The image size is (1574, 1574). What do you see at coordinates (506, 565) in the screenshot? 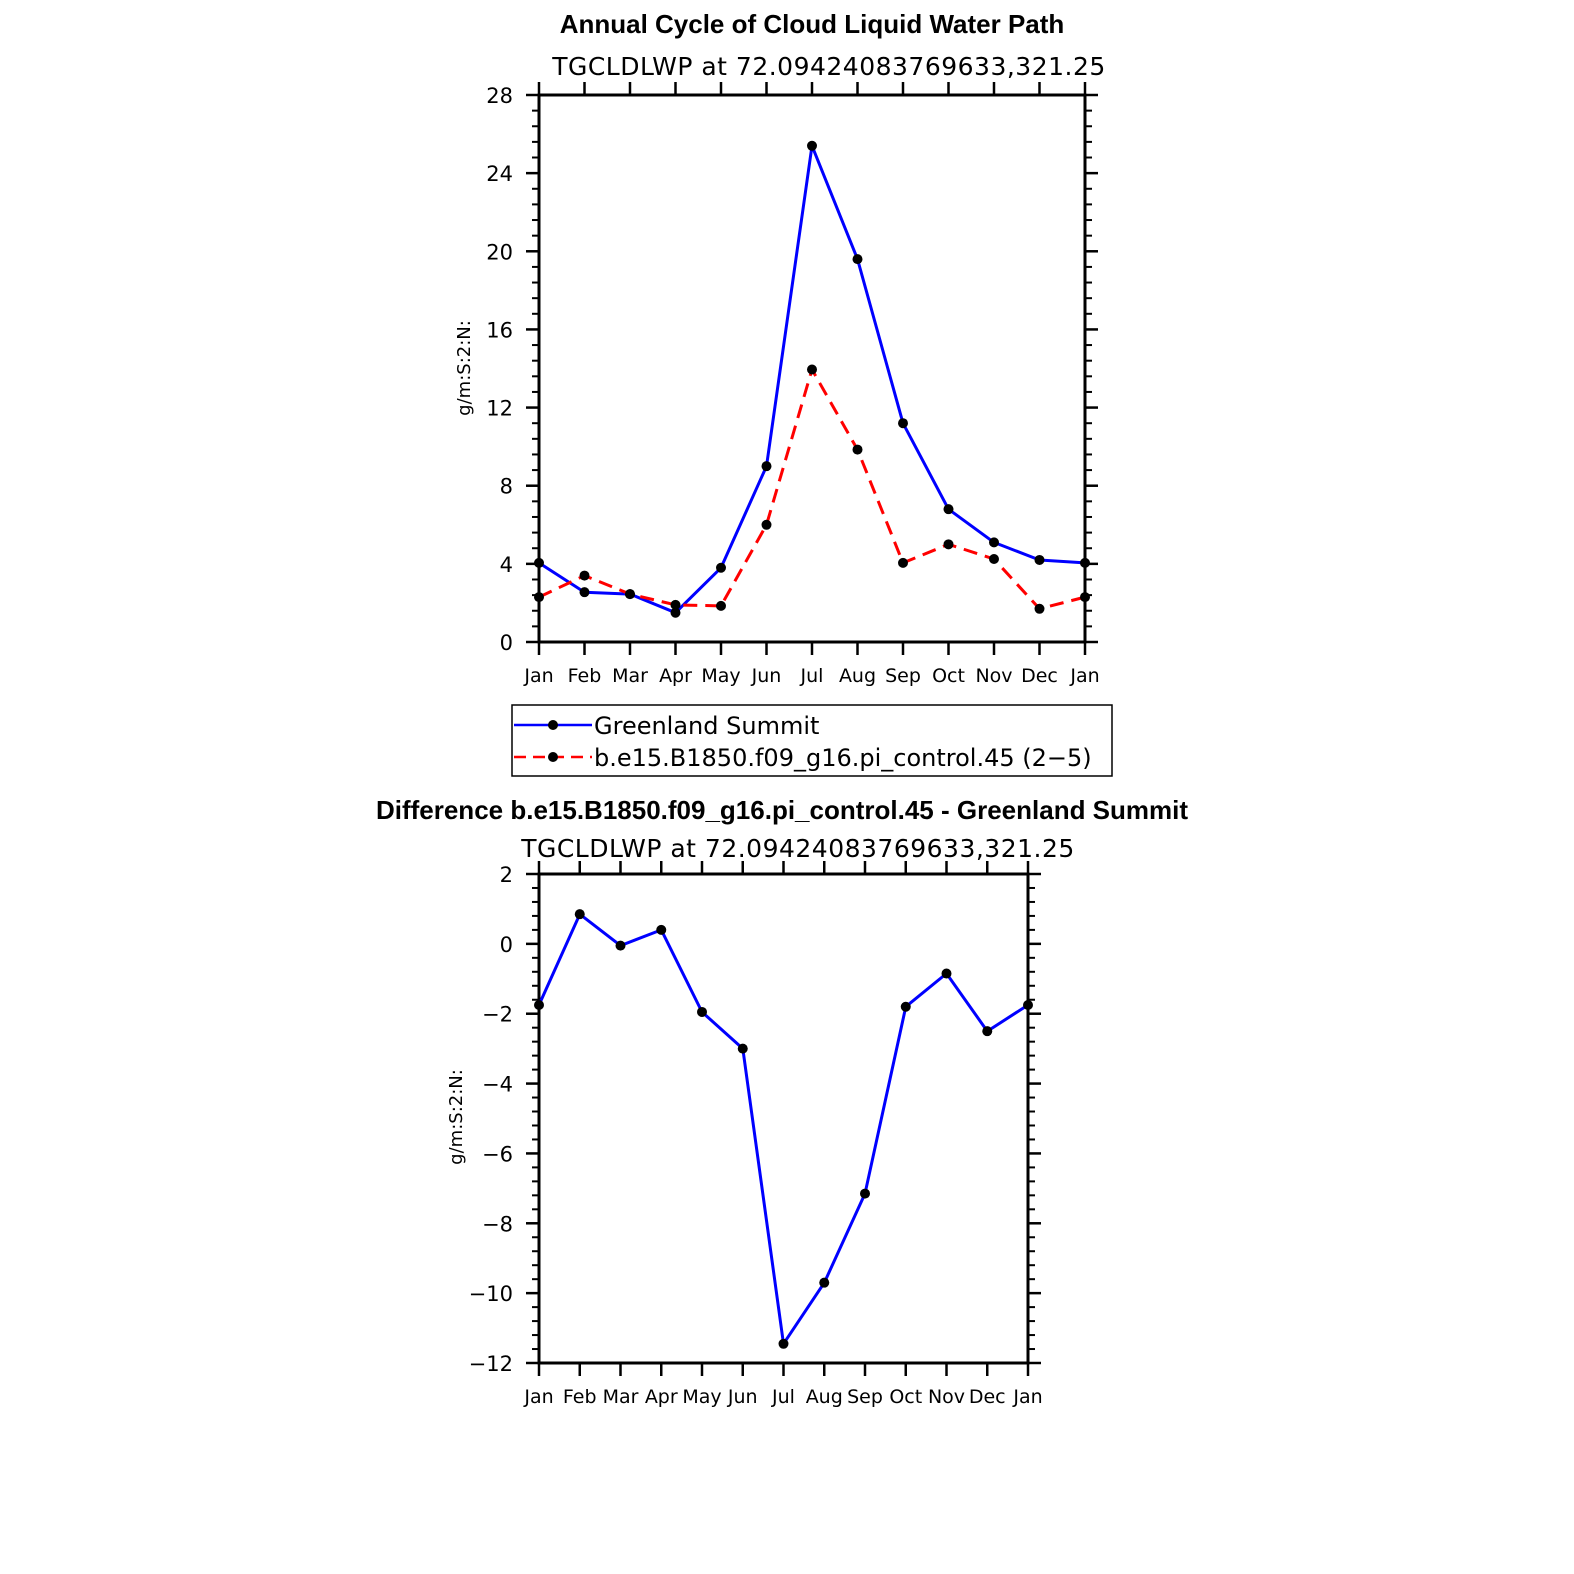
I see `y-tick-label: 4` at bounding box center [506, 565].